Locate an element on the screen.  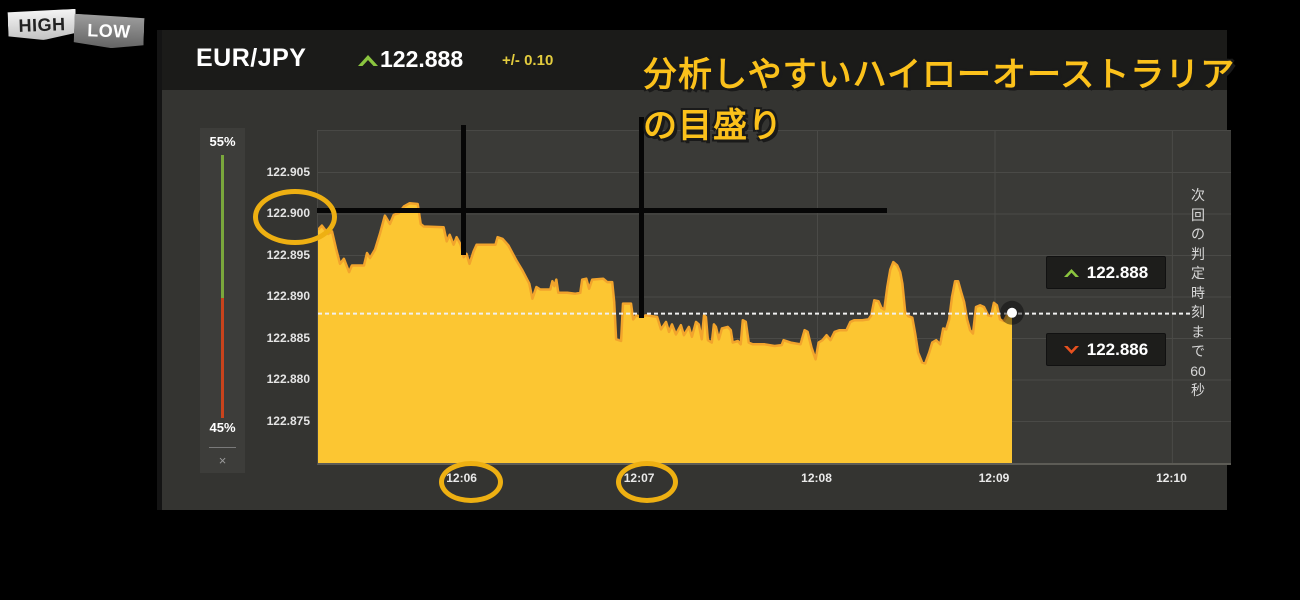
panel-header: EUR/JPY 122.888 +/- 0.10 is located at coordinates (694, 60).